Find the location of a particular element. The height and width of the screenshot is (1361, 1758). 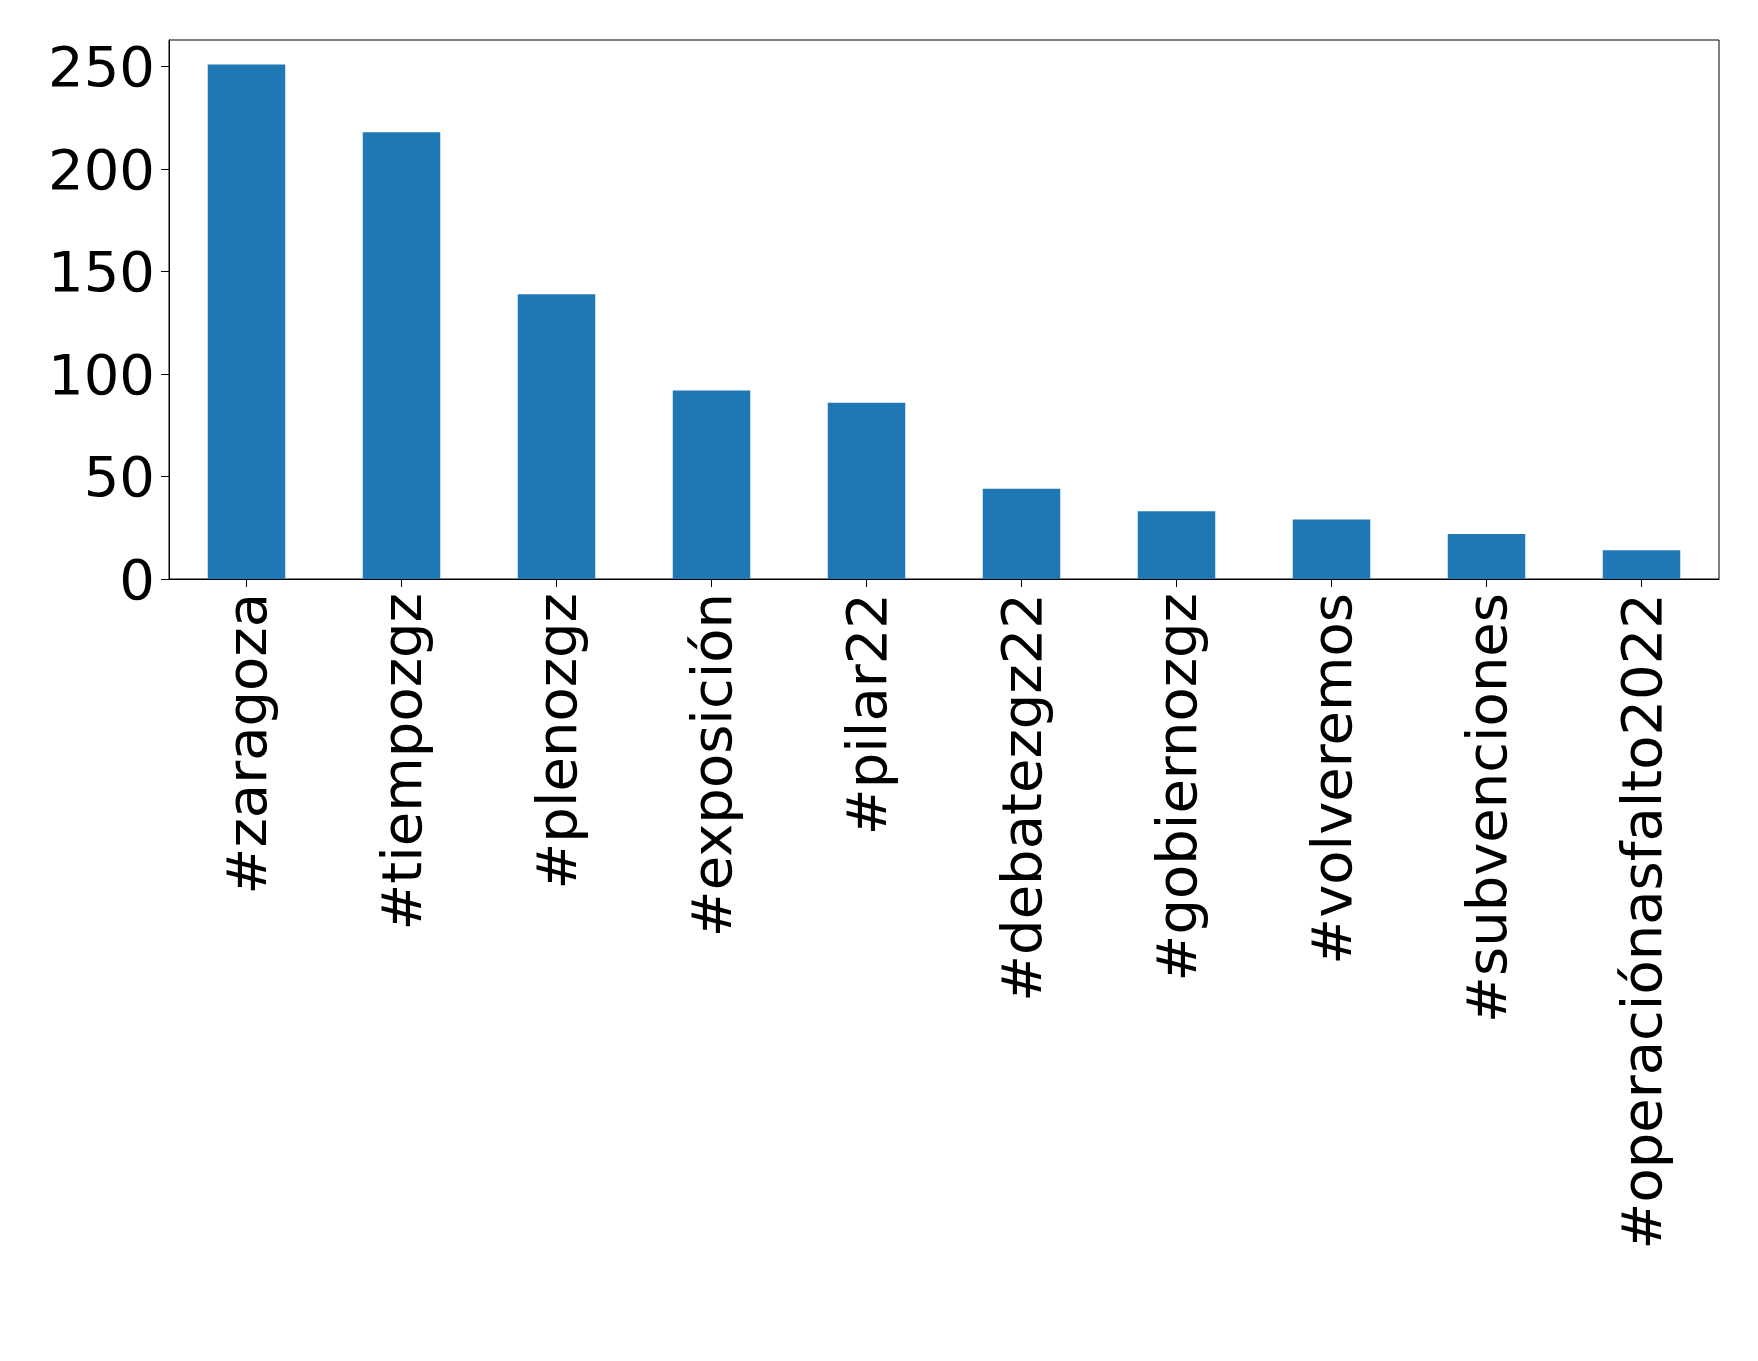

y-tick-label: 50 is located at coordinates (119, 477).